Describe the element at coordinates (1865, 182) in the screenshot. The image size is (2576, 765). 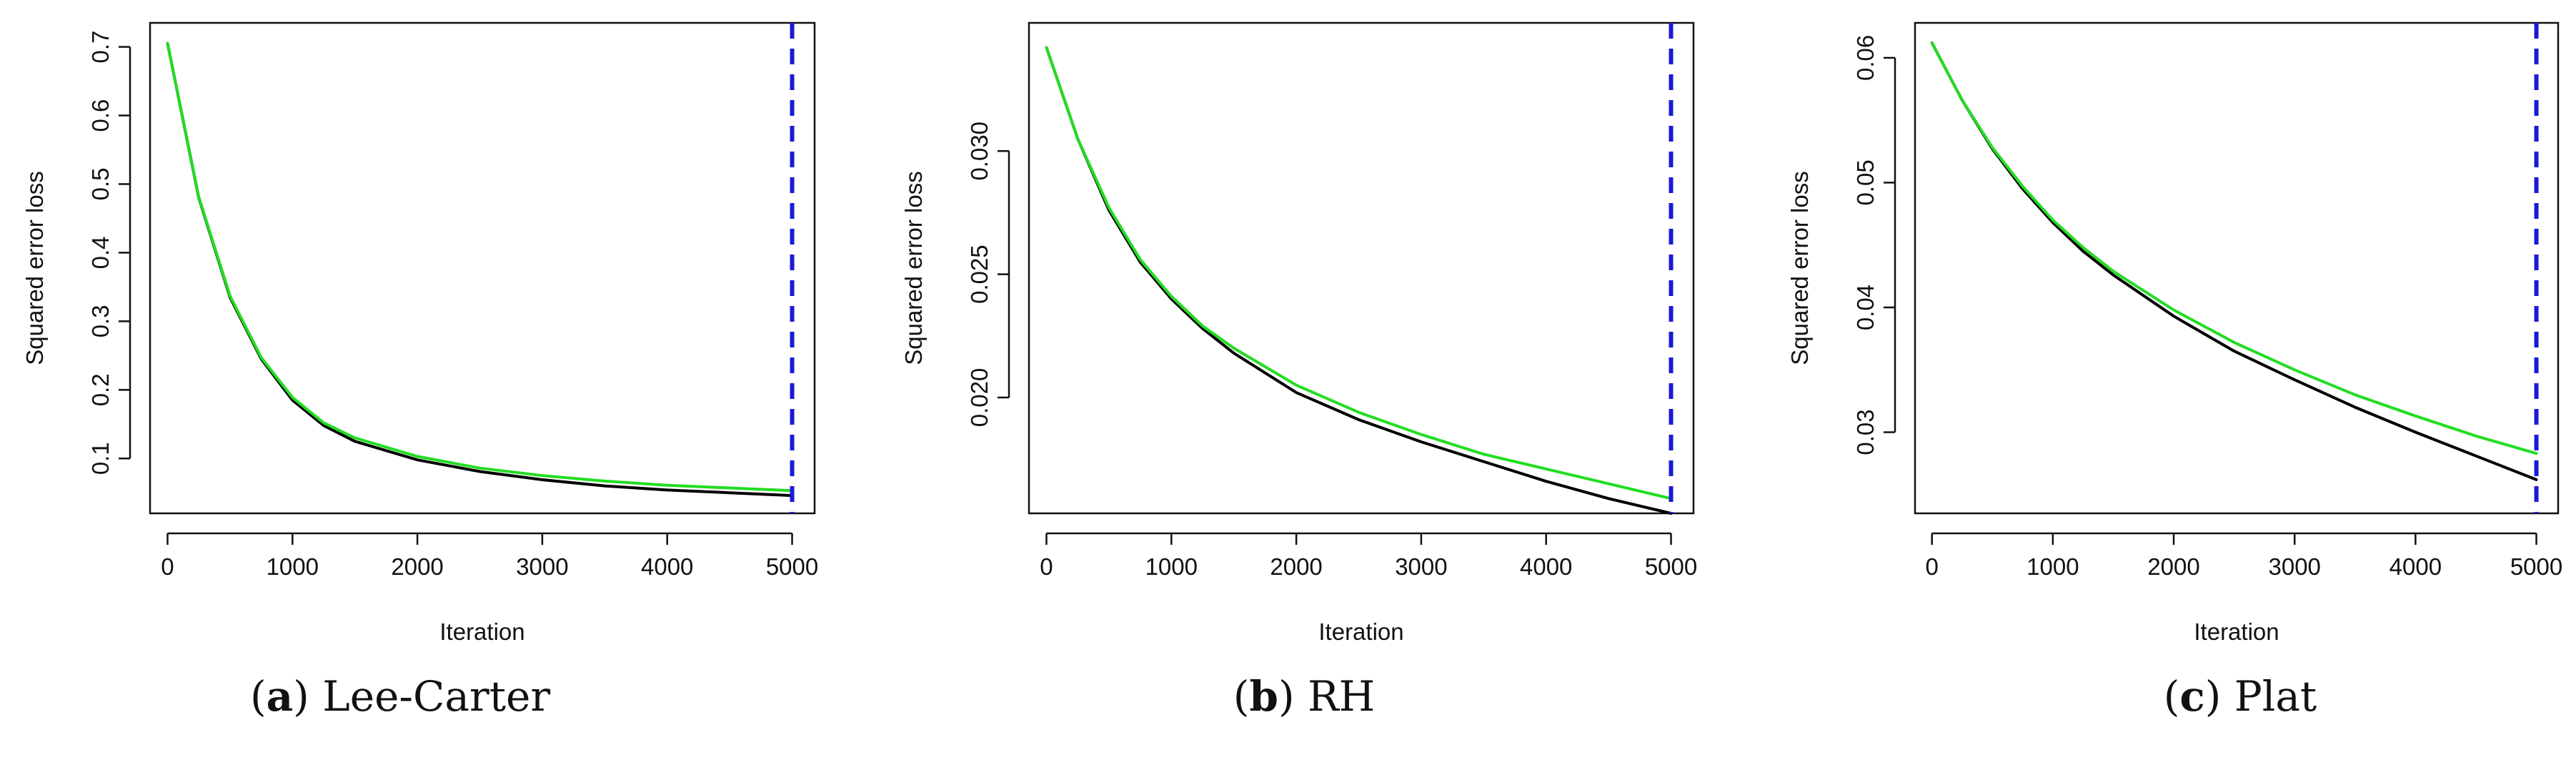
I see `y-tick-label-c-2: 0.05` at that location.